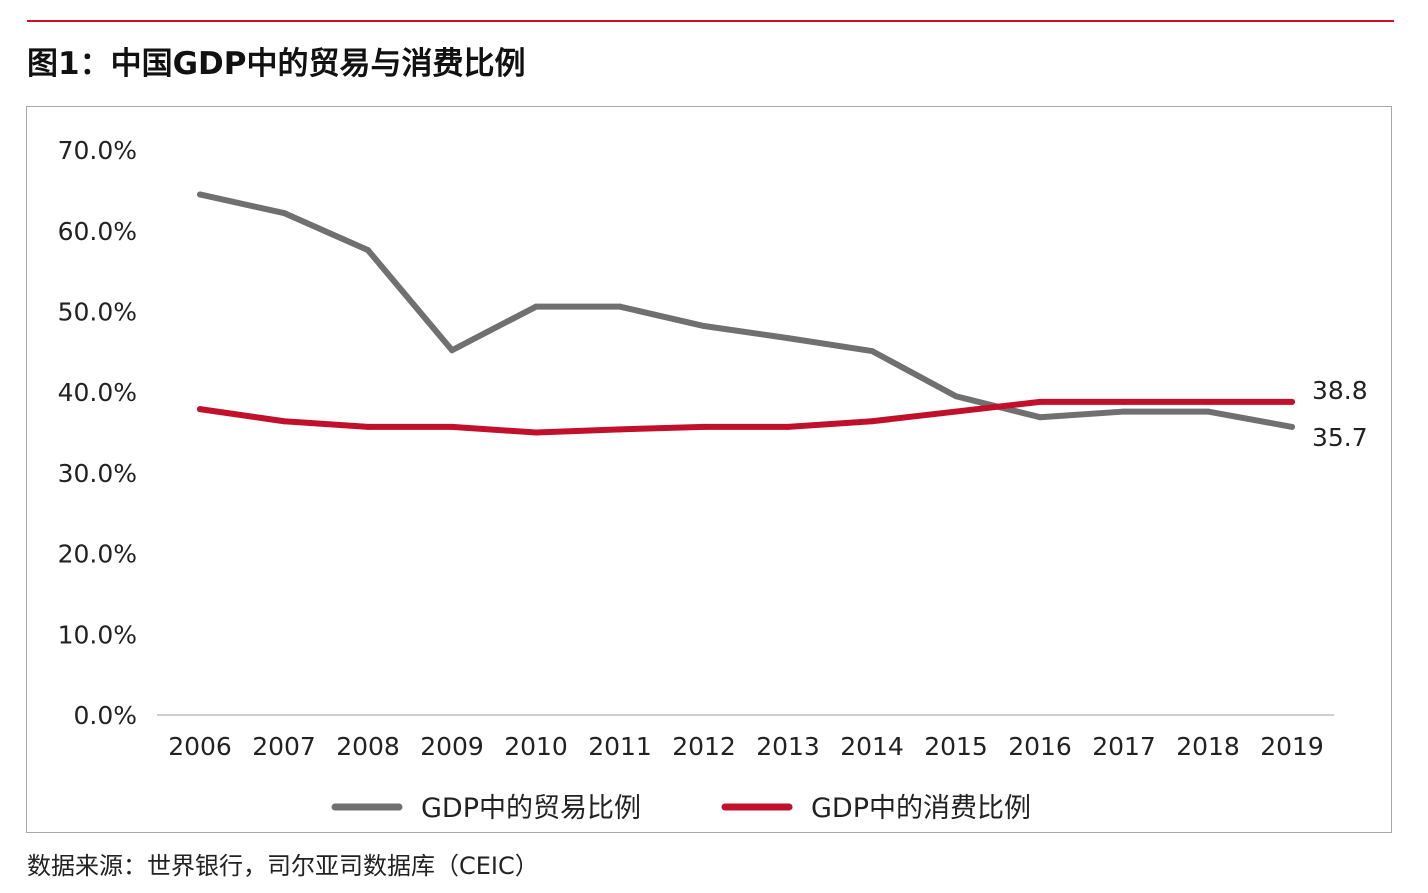 The width and height of the screenshot is (1428, 893). What do you see at coordinates (97, 634) in the screenshot?
I see `y-tick-label: 10.0%` at bounding box center [97, 634].